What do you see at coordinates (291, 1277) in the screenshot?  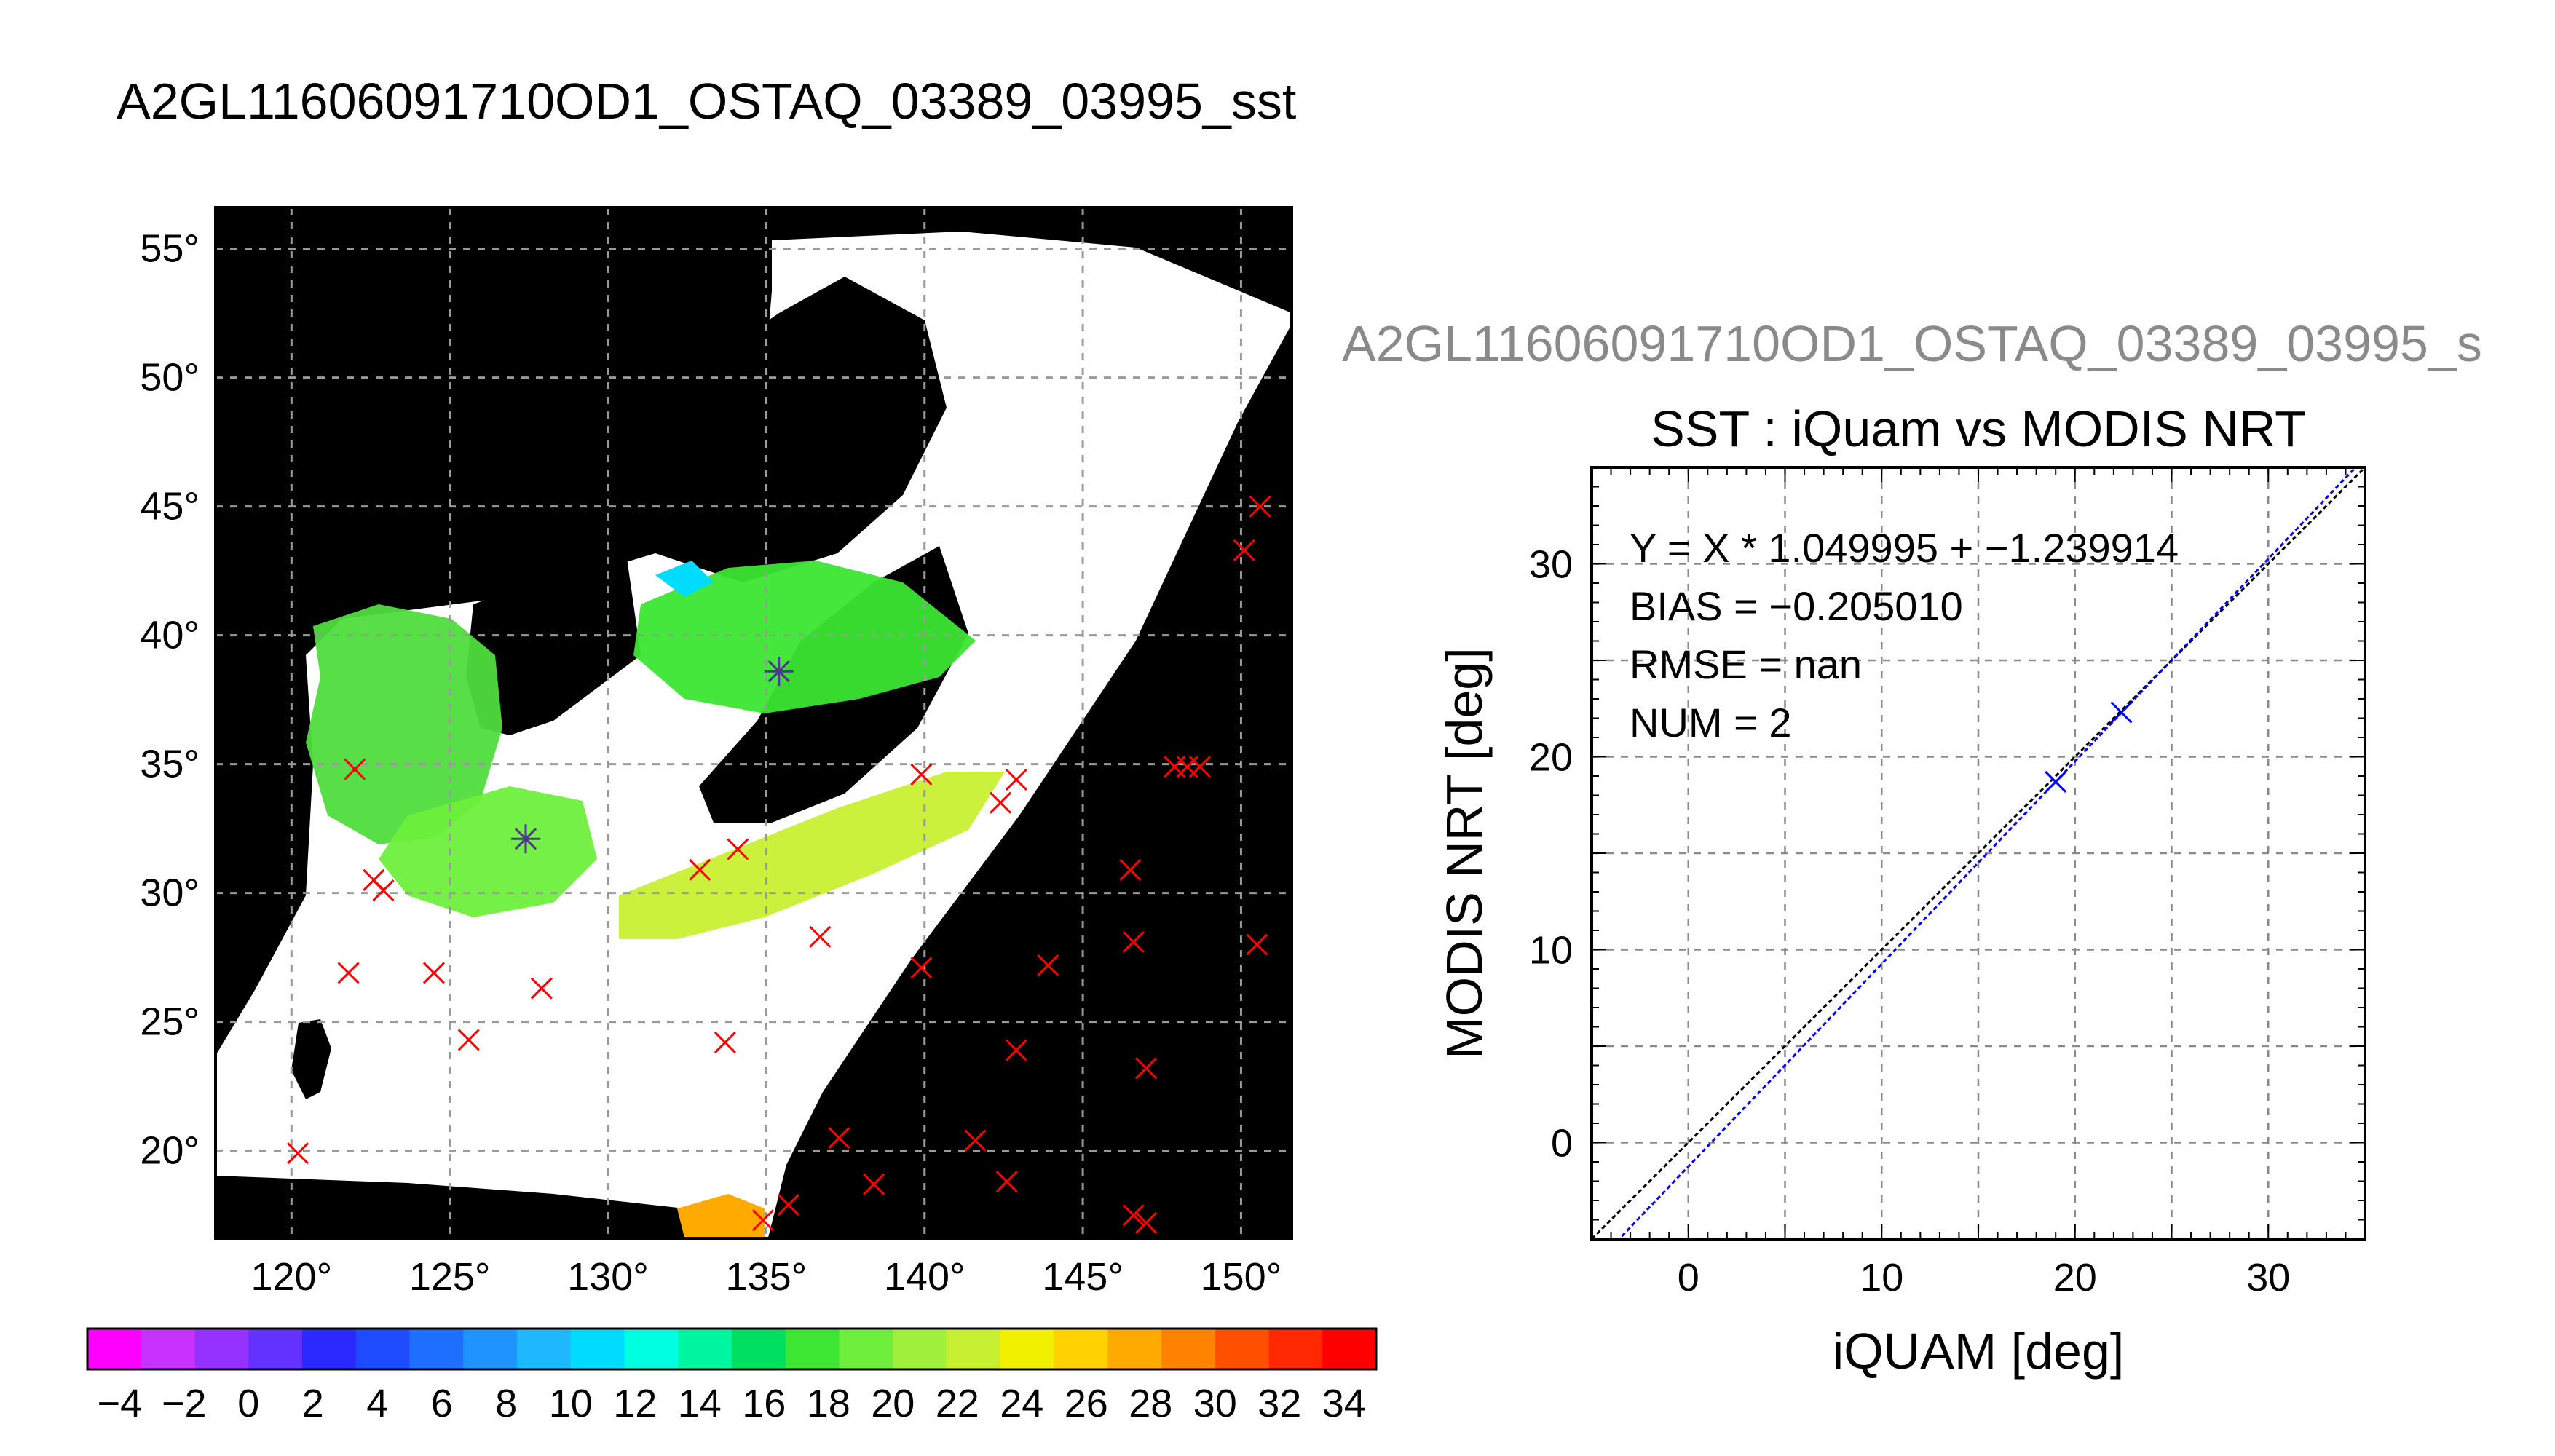 I see `map-lon-tick-label: 120°` at bounding box center [291, 1277].